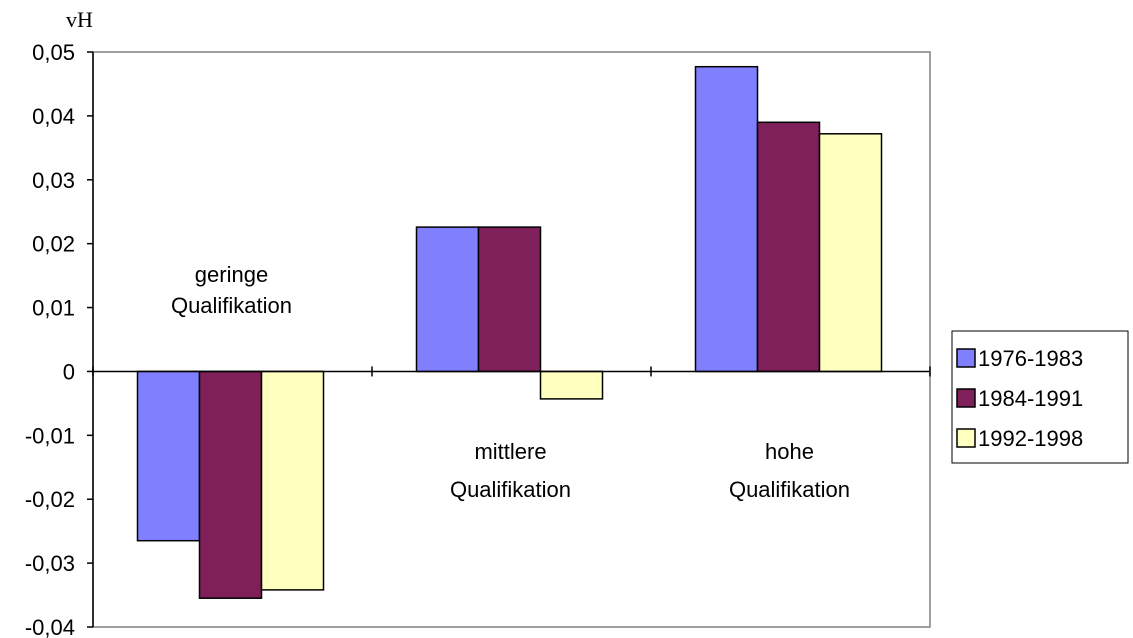  Describe the element at coordinates (231, 305) in the screenshot. I see `category-label-0-line-1: Qualifikation` at that location.